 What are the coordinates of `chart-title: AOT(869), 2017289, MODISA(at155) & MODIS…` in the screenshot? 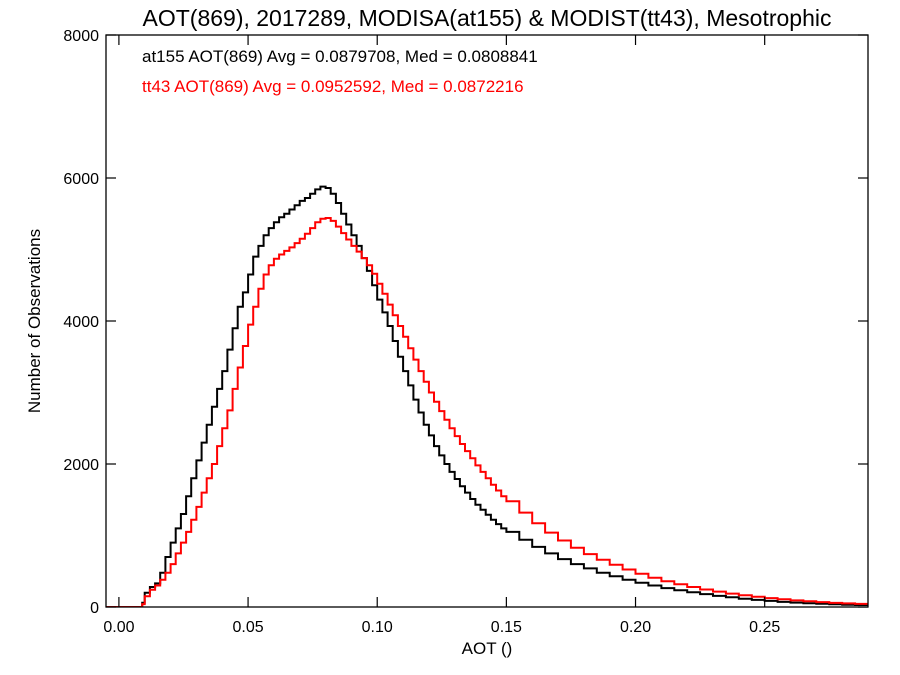 It's located at (487, 18).